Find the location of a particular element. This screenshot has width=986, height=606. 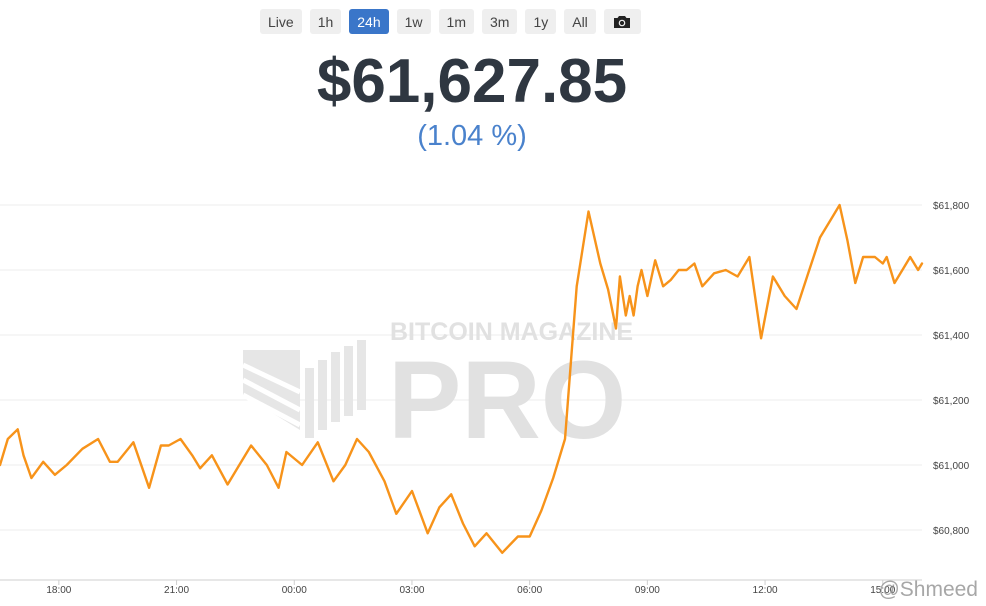

watermark-bars-icon is located at coordinates (303, 389).